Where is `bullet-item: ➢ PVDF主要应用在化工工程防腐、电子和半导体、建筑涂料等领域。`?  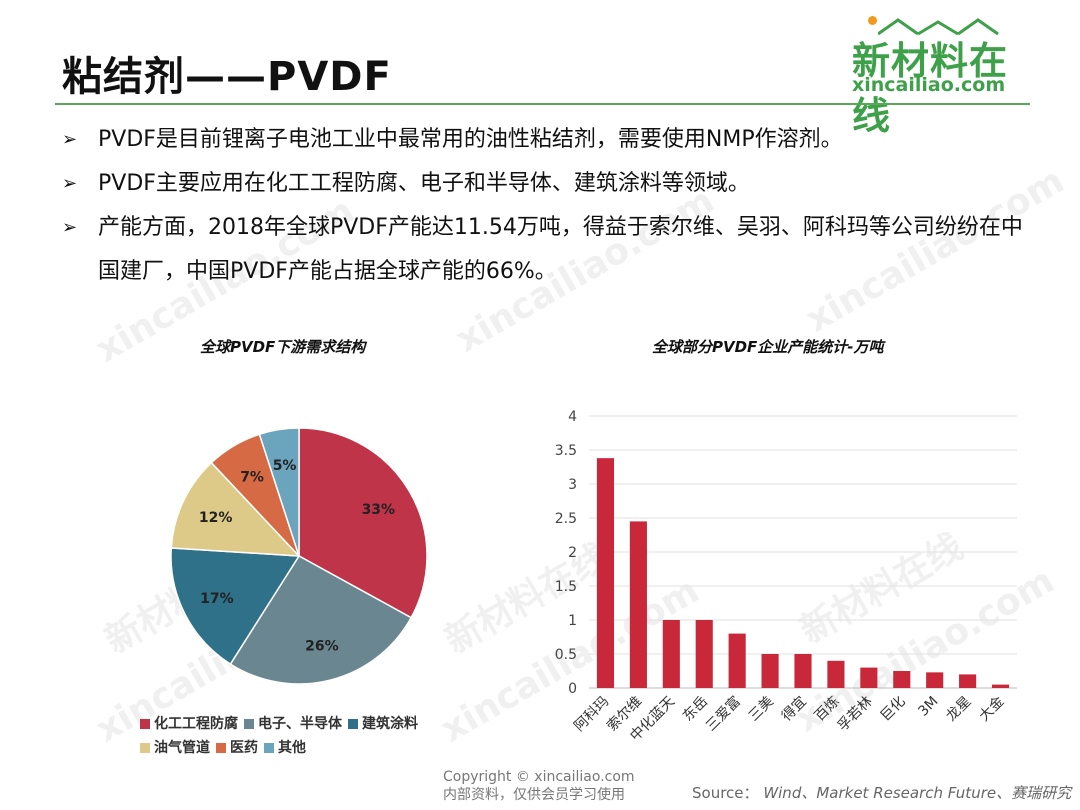 bullet-item: ➢ PVDF主要应用在化工工程防腐、电子和半导体、建筑涂料等领域。 is located at coordinates (552, 184).